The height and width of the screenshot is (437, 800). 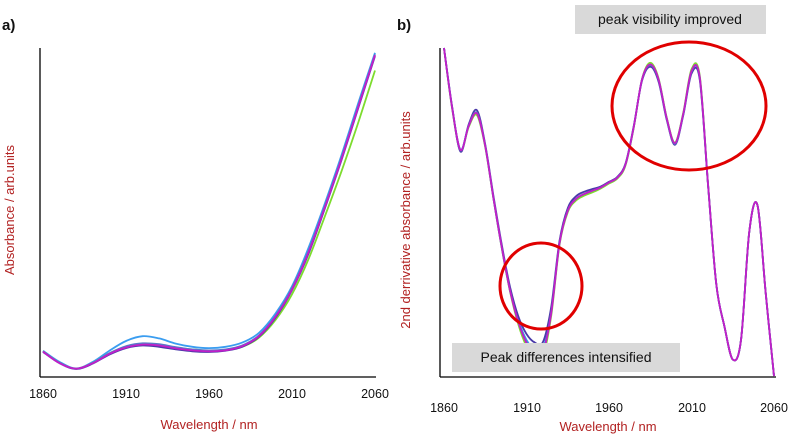 I want to click on panel-b-x-axis-title: Wavelength / nm, so click(x=607, y=426).